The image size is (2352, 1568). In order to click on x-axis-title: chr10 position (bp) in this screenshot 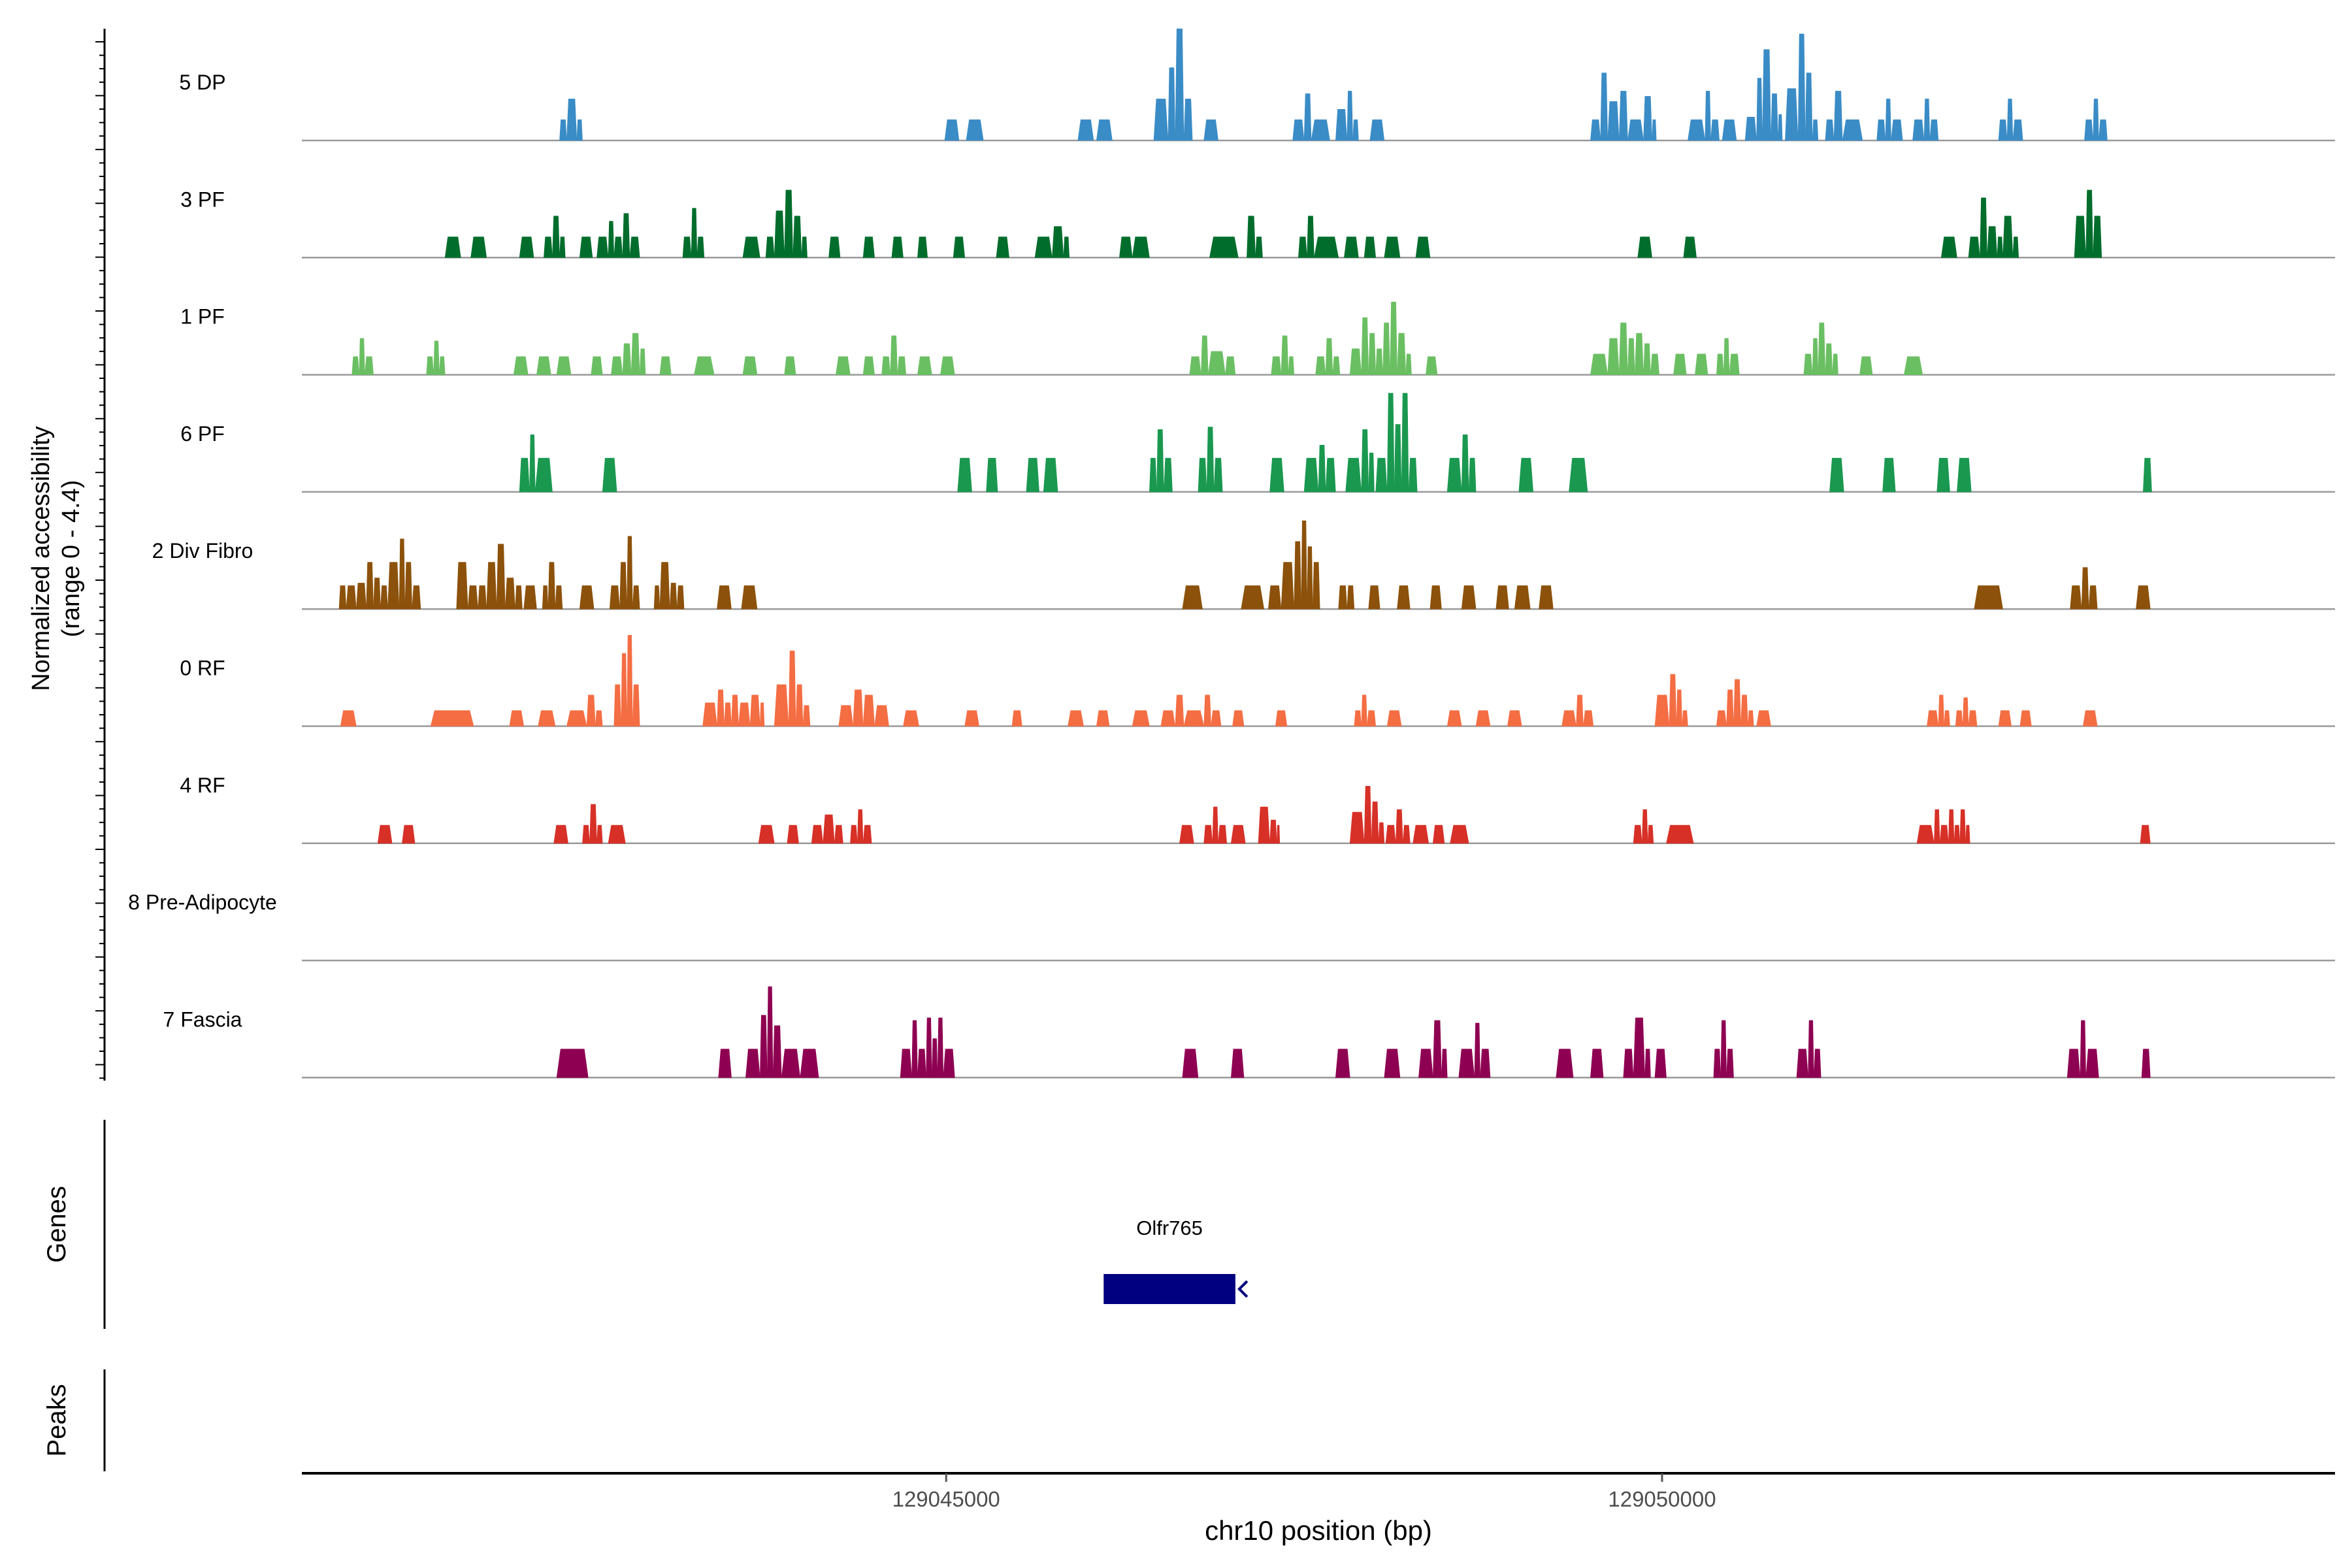, I will do `click(1318, 1530)`.